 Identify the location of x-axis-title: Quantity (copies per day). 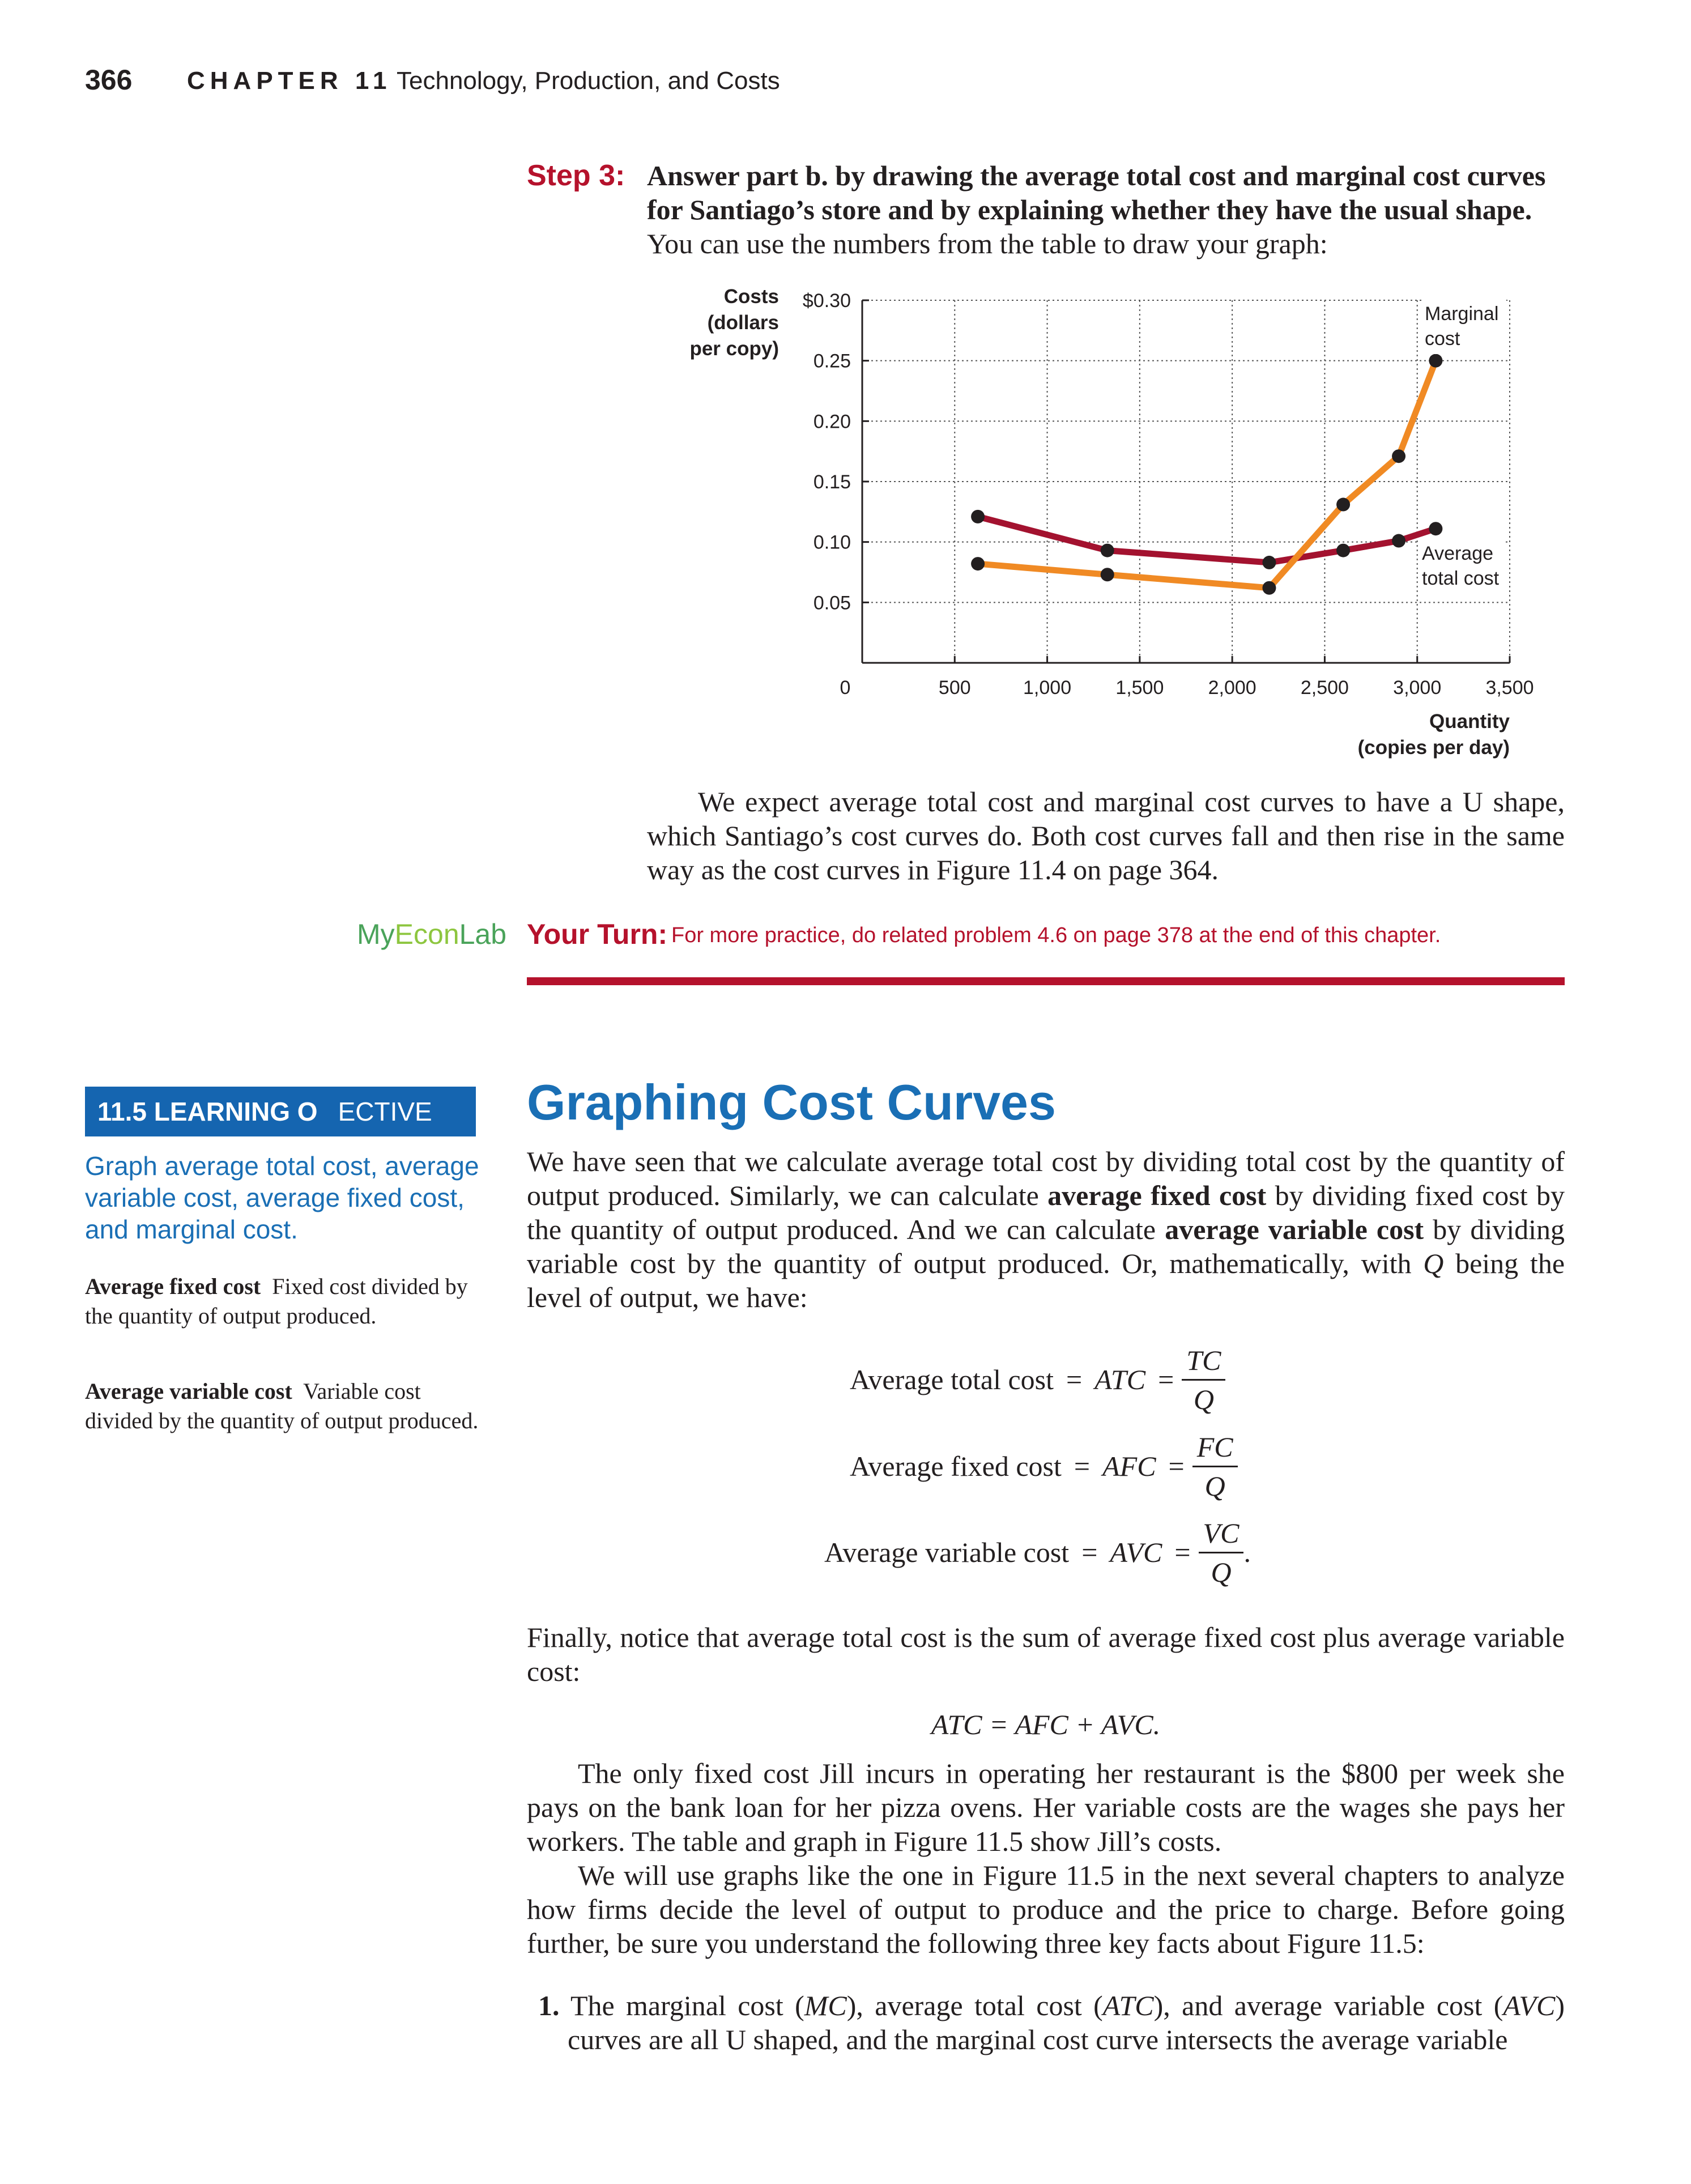
(1434, 734).